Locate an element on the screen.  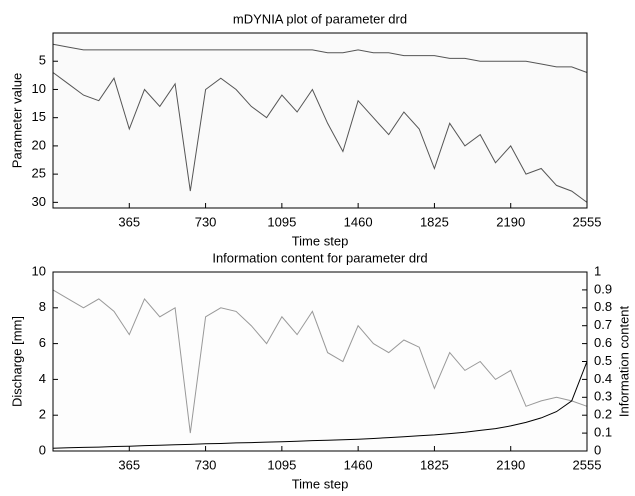
y2-tick-label: 0 is located at coordinates (597, 449).